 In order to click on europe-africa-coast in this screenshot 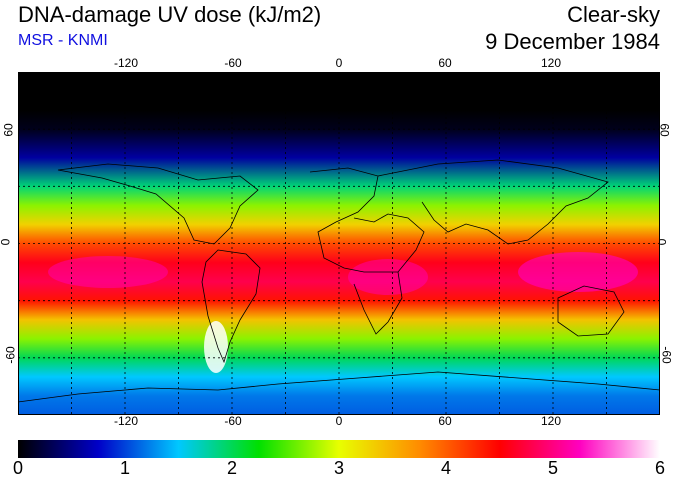, I will do `click(367, 220)`.